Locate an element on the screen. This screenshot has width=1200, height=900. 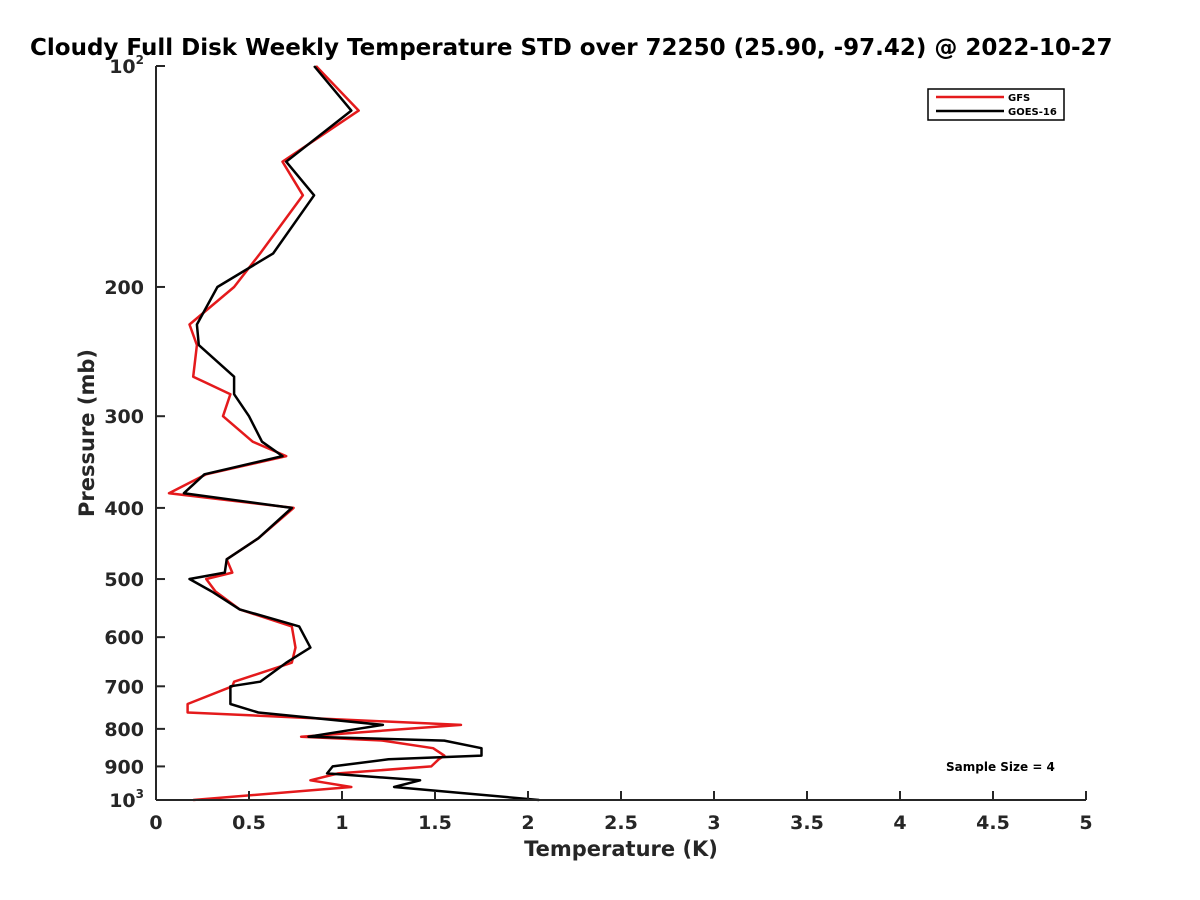
y-tick-label: 10³ is located at coordinates (126, 799).